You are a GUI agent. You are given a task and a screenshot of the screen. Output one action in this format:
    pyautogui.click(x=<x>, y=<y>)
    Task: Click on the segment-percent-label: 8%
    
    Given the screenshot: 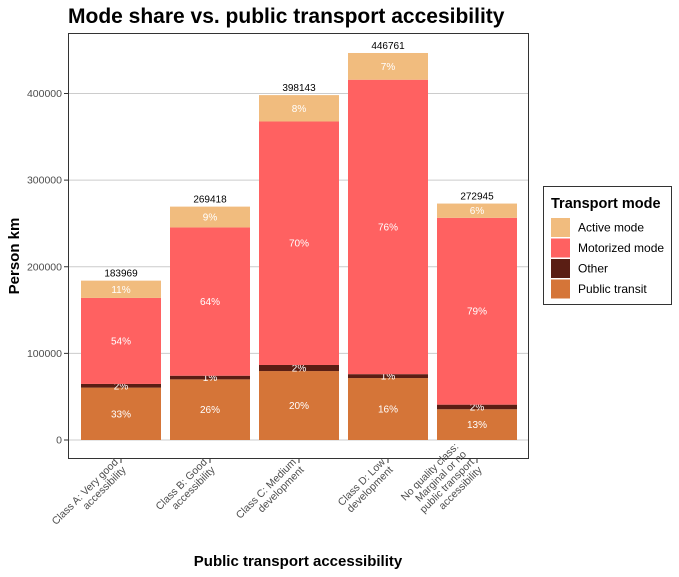 What is the action you would take?
    pyautogui.click(x=299, y=109)
    